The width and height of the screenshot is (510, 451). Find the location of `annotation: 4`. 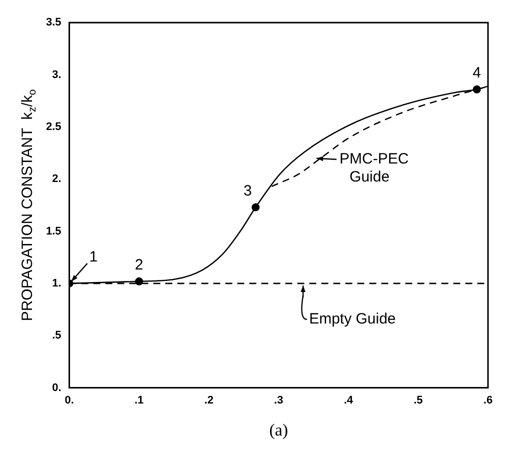

annotation: 4 is located at coordinates (477, 73).